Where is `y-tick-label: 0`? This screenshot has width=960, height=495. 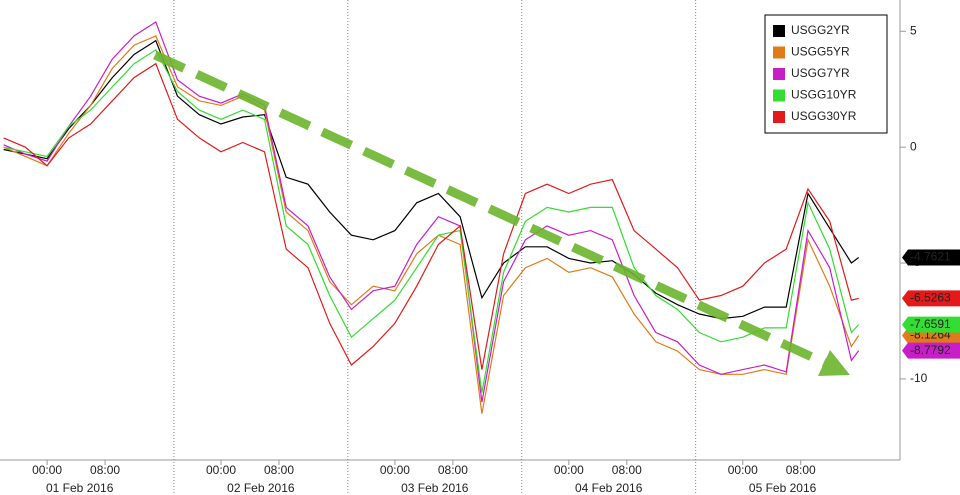
y-tick-label: 0 is located at coordinates (913, 146).